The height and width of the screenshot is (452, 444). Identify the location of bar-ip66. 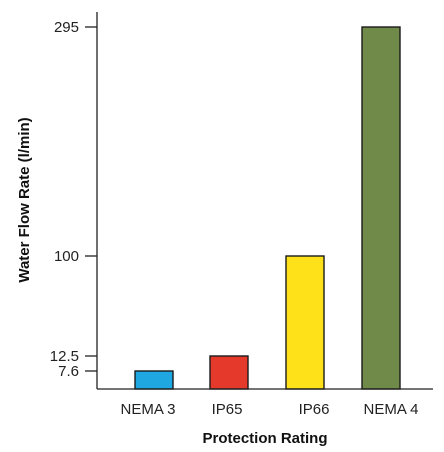
(305, 322).